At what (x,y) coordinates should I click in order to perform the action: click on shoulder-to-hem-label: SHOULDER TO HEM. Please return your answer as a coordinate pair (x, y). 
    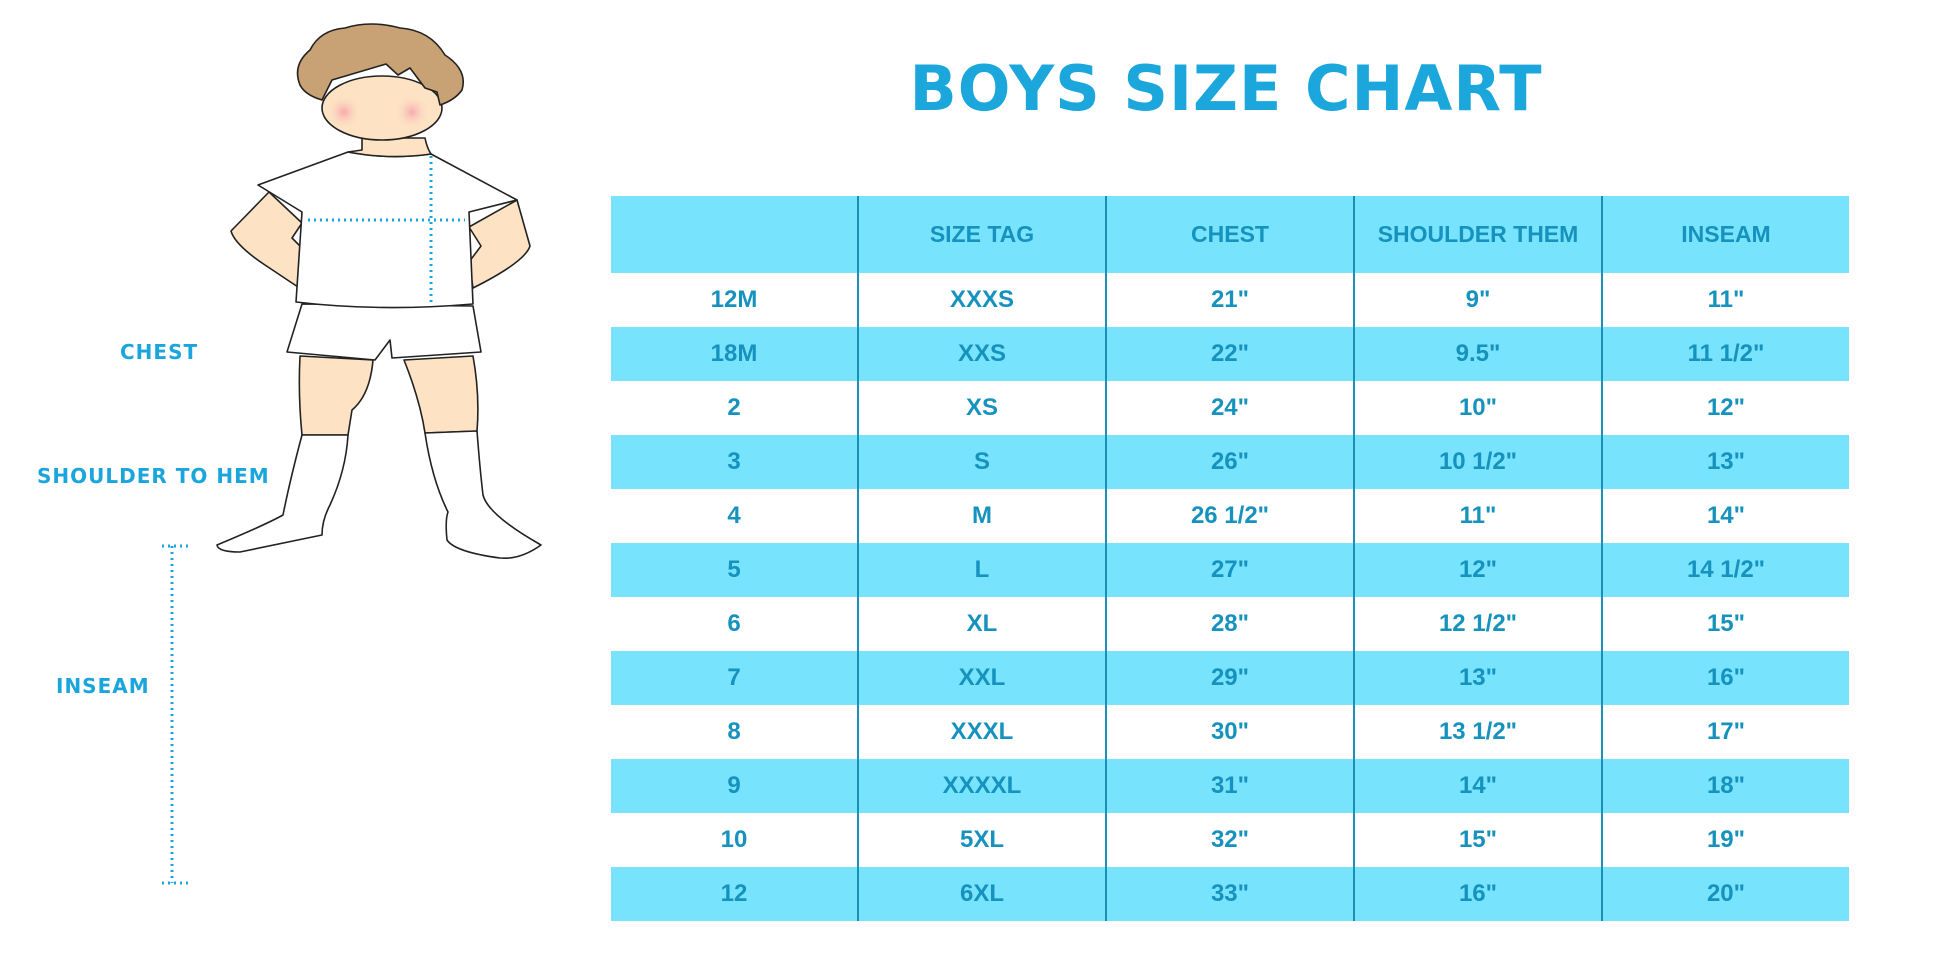
    Looking at the image, I should click on (153, 476).